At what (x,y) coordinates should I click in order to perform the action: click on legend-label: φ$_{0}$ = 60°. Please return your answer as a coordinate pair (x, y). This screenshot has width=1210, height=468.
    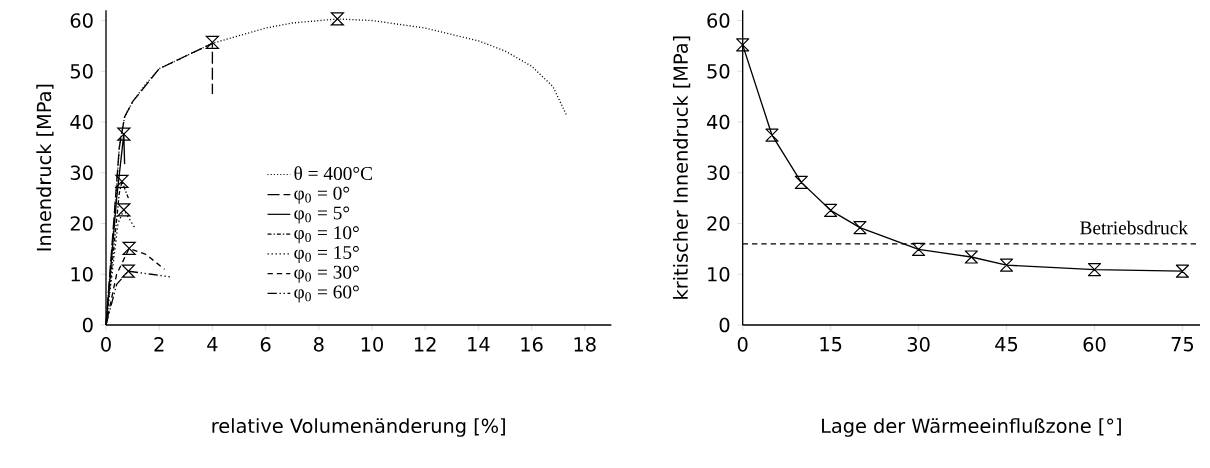
    Looking at the image, I should click on (326, 294).